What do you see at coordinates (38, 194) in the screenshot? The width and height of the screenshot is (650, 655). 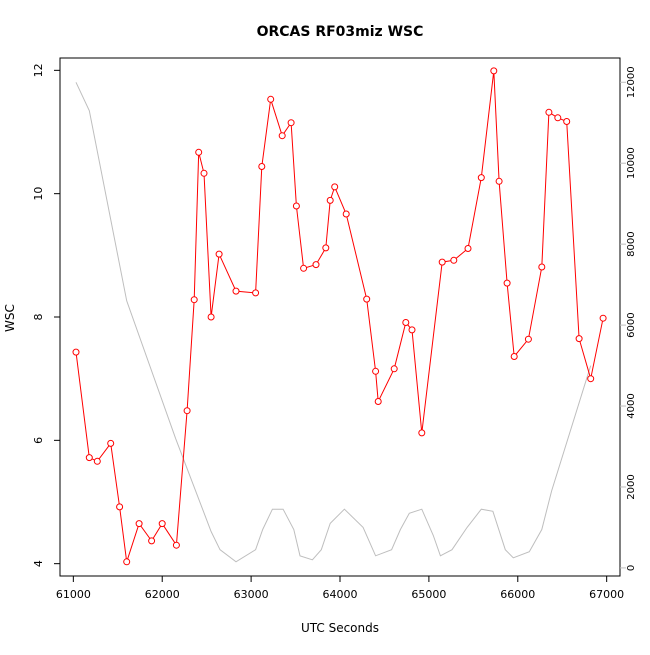 I see `y-tick-label: 10` at bounding box center [38, 194].